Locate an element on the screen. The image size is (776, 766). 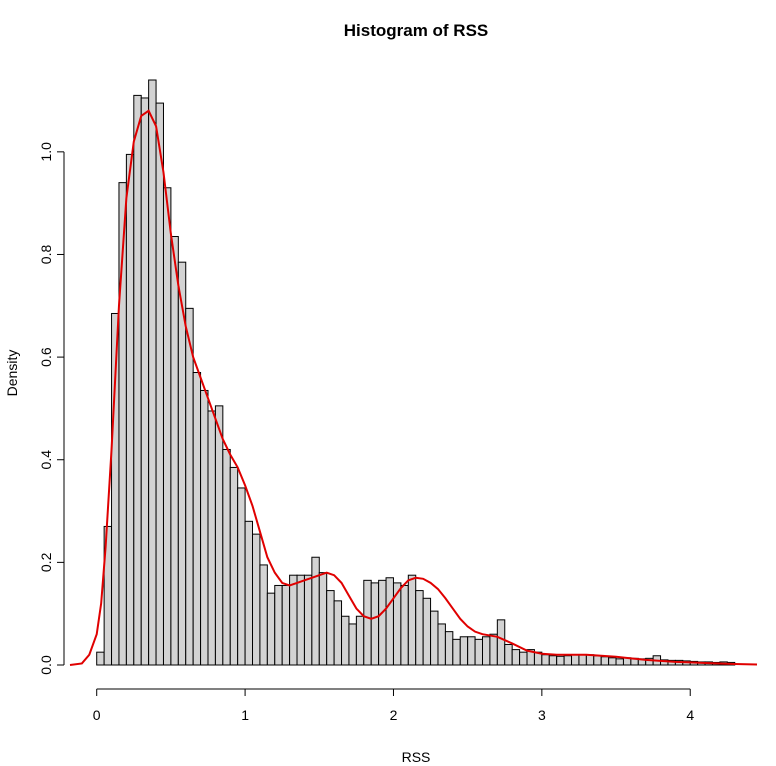
x-tick-label: 4 is located at coordinates (690, 715).